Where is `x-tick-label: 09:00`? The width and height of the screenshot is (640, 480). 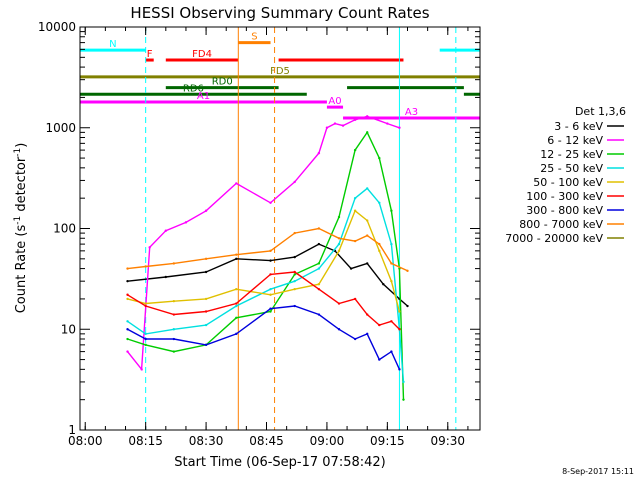 x-tick-label: 09:00 is located at coordinates (327, 441).